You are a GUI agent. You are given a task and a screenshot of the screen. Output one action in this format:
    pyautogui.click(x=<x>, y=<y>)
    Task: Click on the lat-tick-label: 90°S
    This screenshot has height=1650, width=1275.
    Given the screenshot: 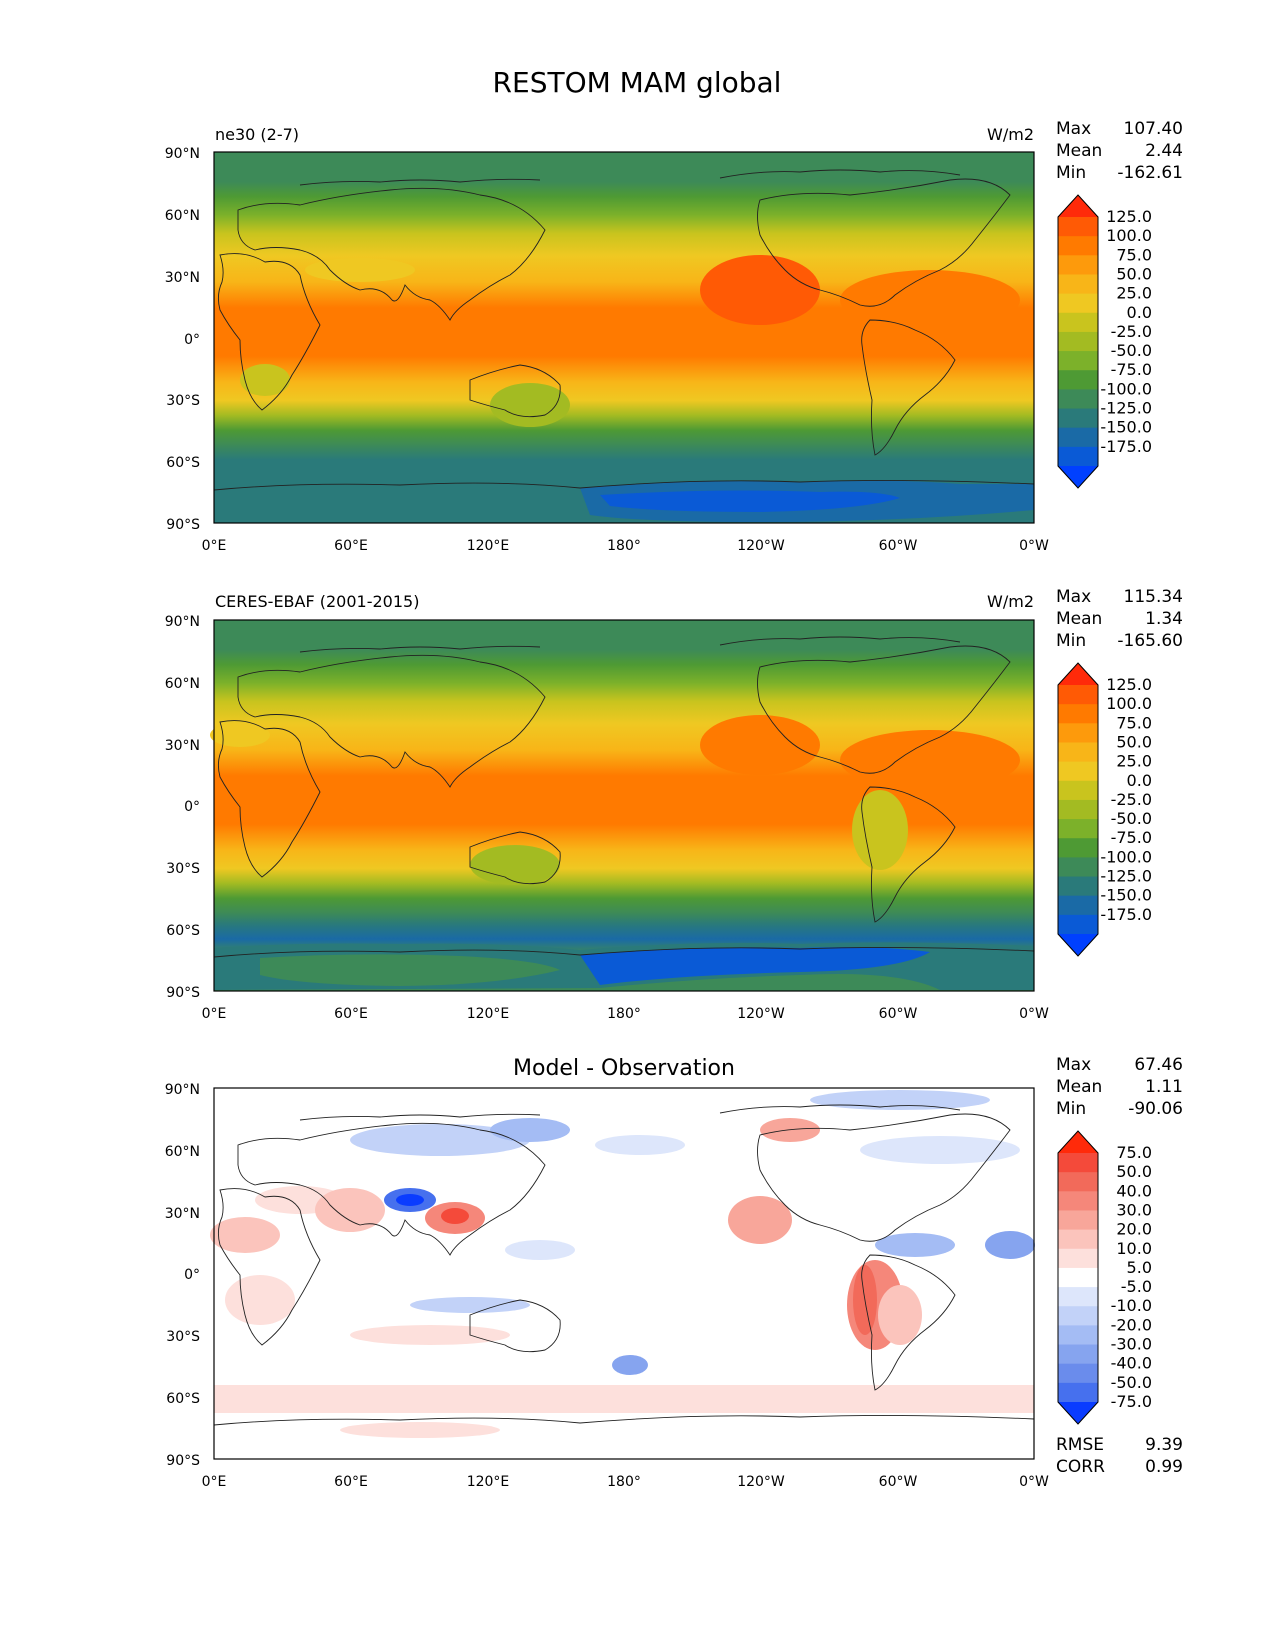 What is the action you would take?
    pyautogui.click(x=183, y=1461)
    